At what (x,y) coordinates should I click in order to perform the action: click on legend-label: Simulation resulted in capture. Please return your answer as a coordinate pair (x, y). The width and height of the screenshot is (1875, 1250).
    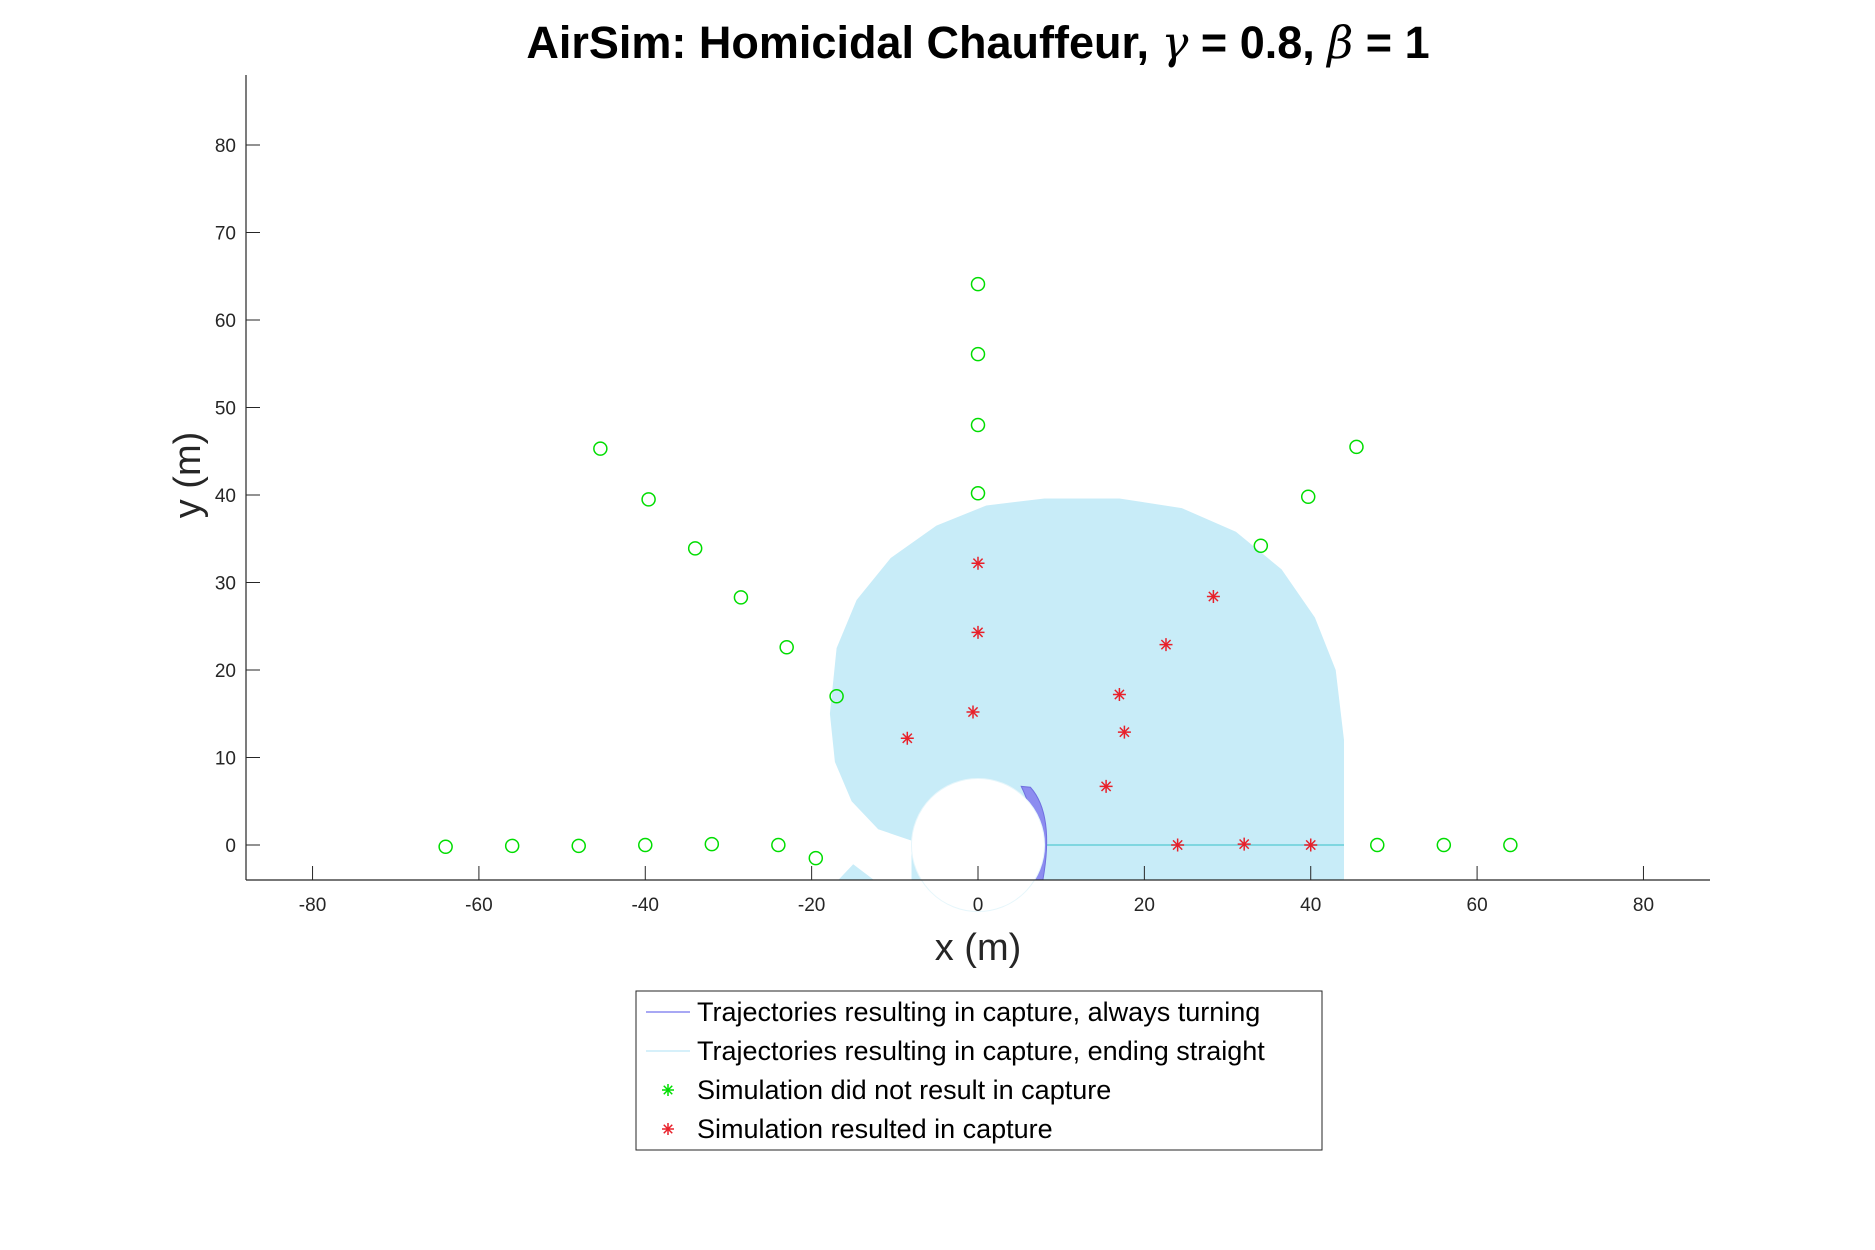
    Looking at the image, I should click on (875, 1129).